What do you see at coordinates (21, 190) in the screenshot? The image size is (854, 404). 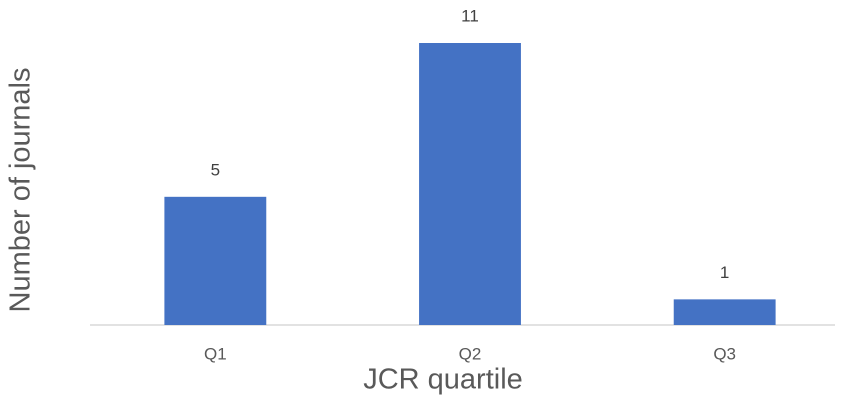 I see `y-axis-title: Number of journals` at bounding box center [21, 190].